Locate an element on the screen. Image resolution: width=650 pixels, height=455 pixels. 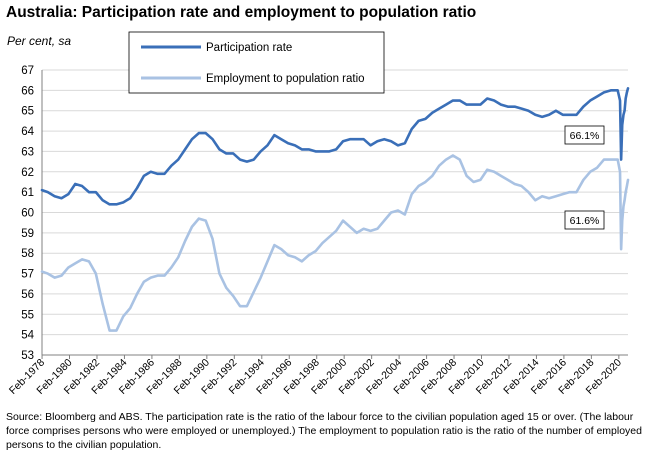
annotations: 66.1% 61.6% is located at coordinates (584, 177).